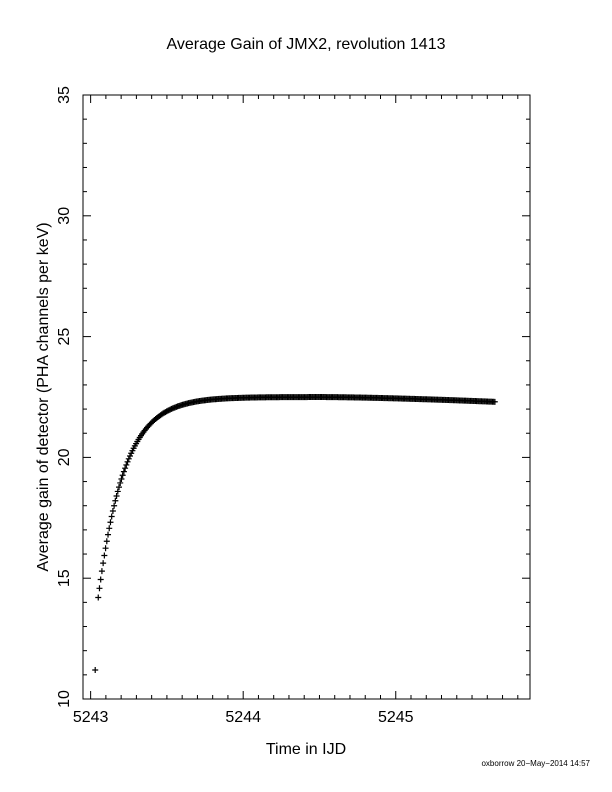 This screenshot has width=612, height=792. I want to click on x-axis-label: Time in IJD, so click(306, 749).